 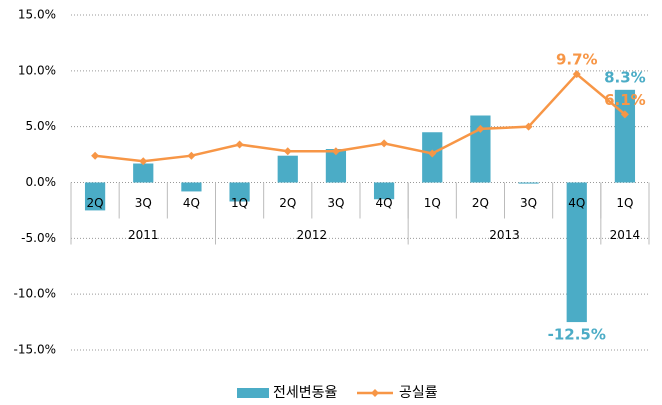 What do you see at coordinates (38, 238) in the screenshot?
I see `y-tick-label: -5.0%` at bounding box center [38, 238].